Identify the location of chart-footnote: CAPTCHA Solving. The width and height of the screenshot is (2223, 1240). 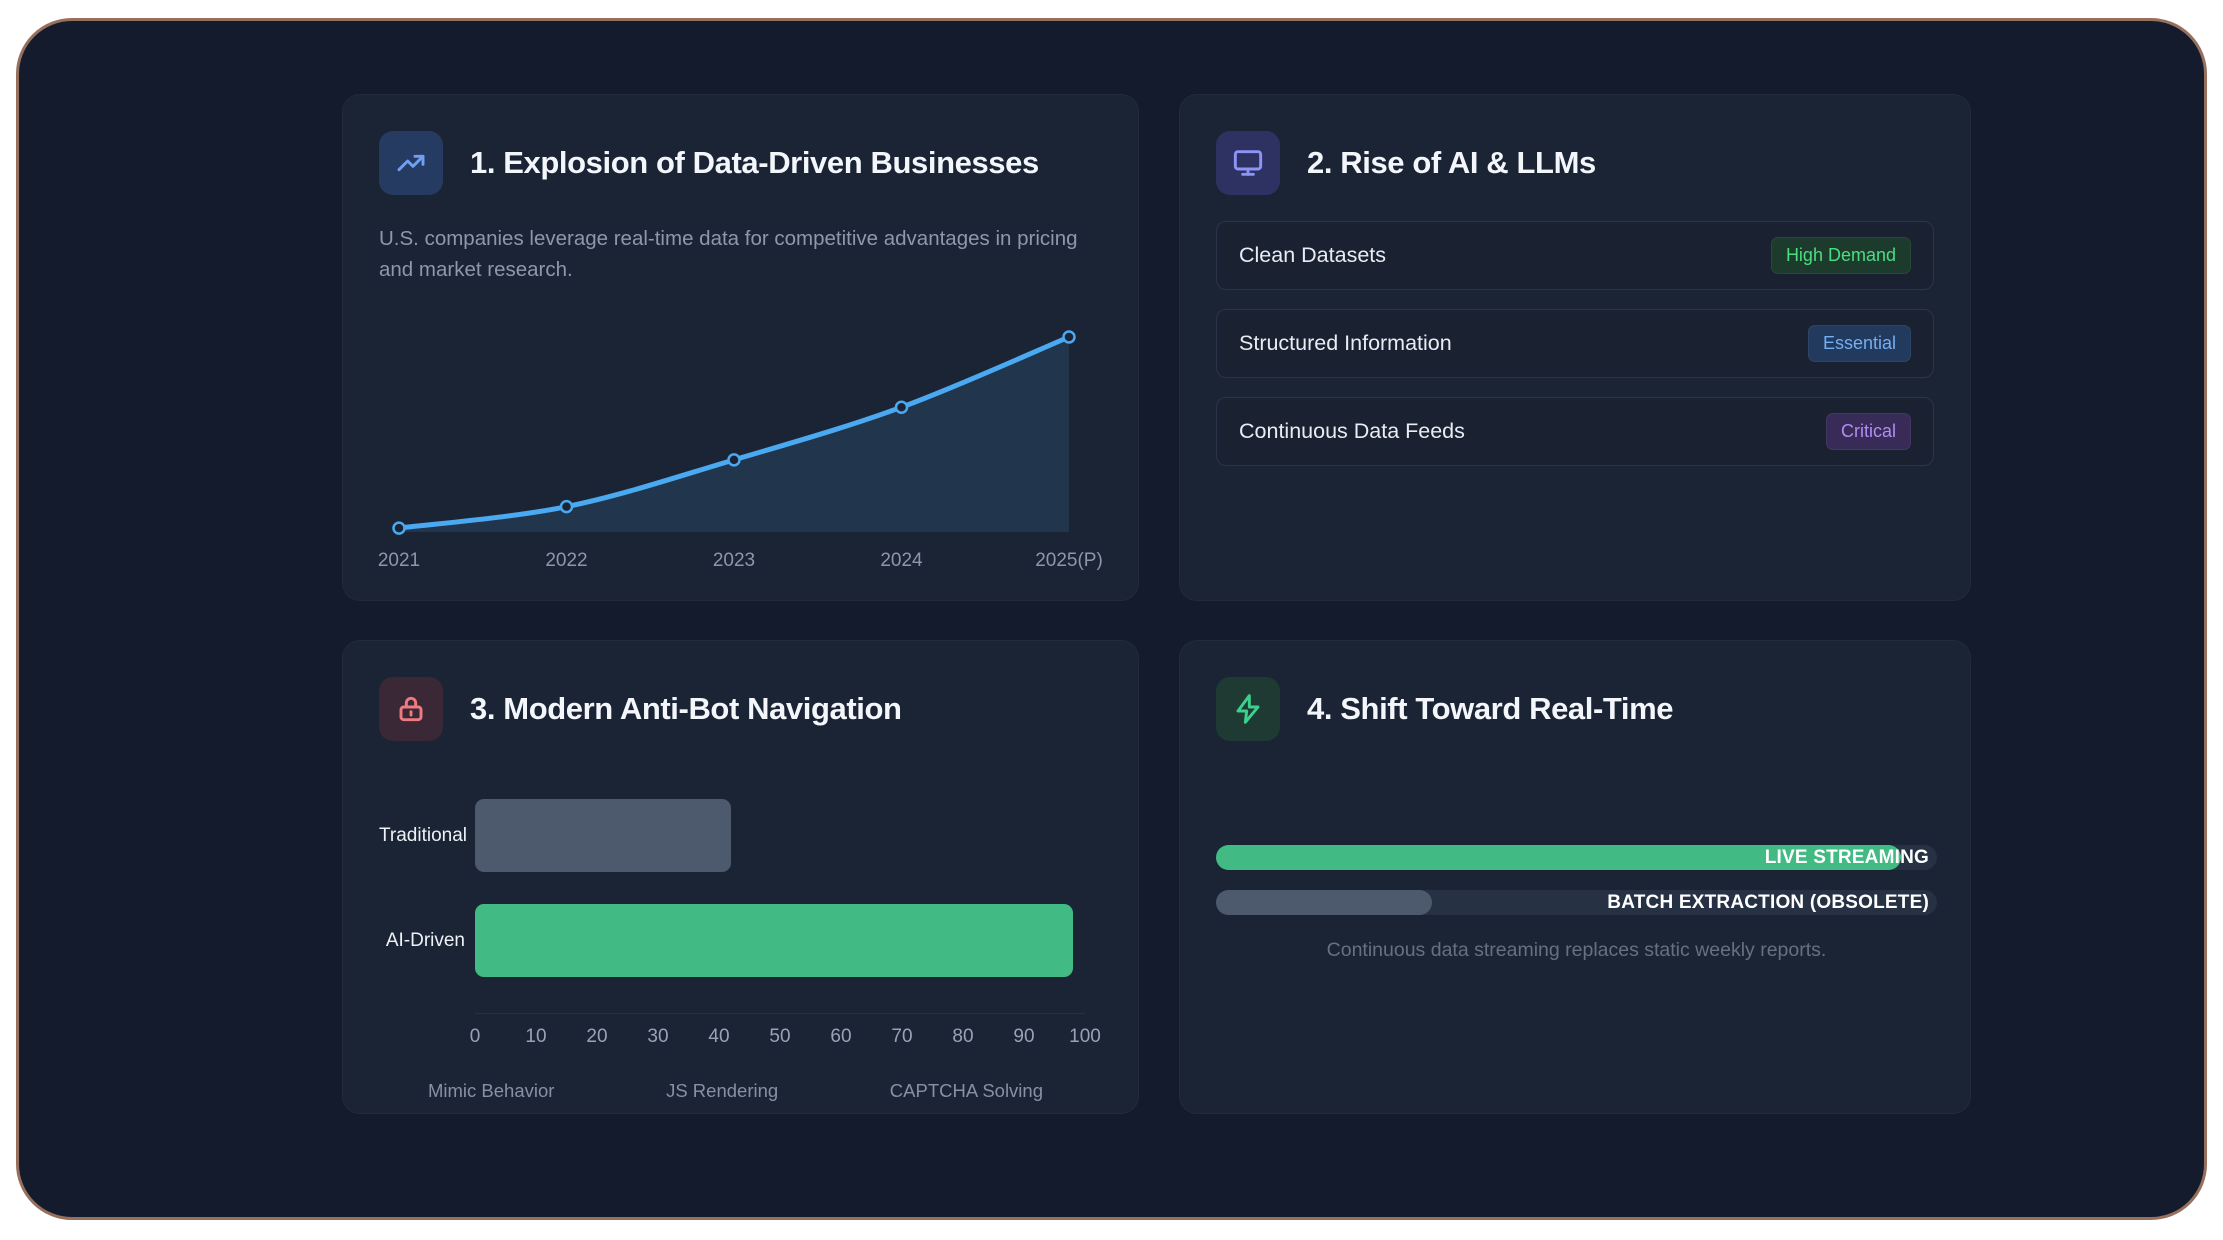
(966, 1090).